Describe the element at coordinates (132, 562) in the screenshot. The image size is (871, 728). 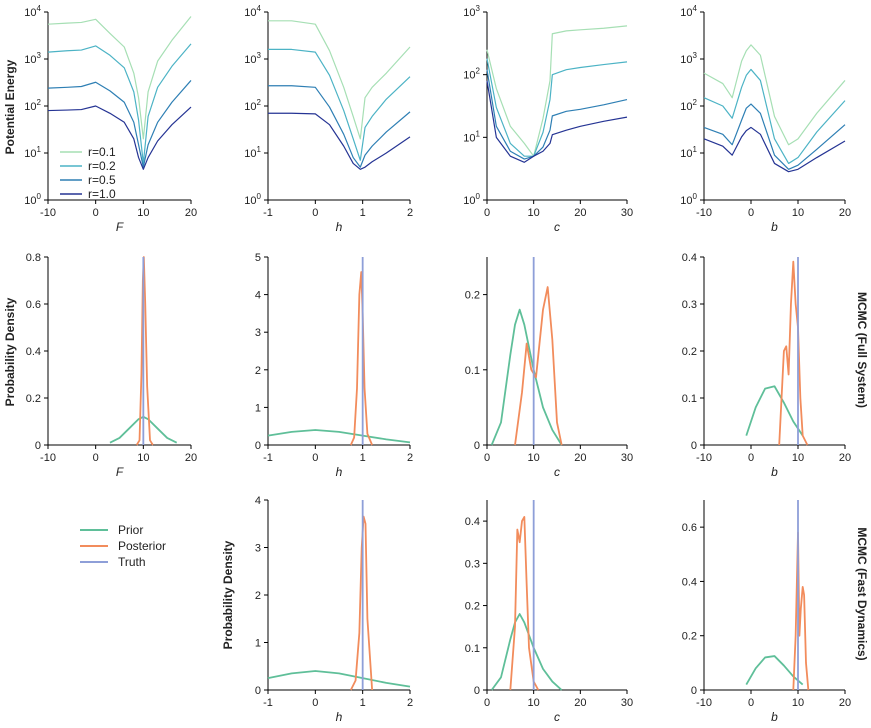
I see `legend-label-truth: Truth` at that location.